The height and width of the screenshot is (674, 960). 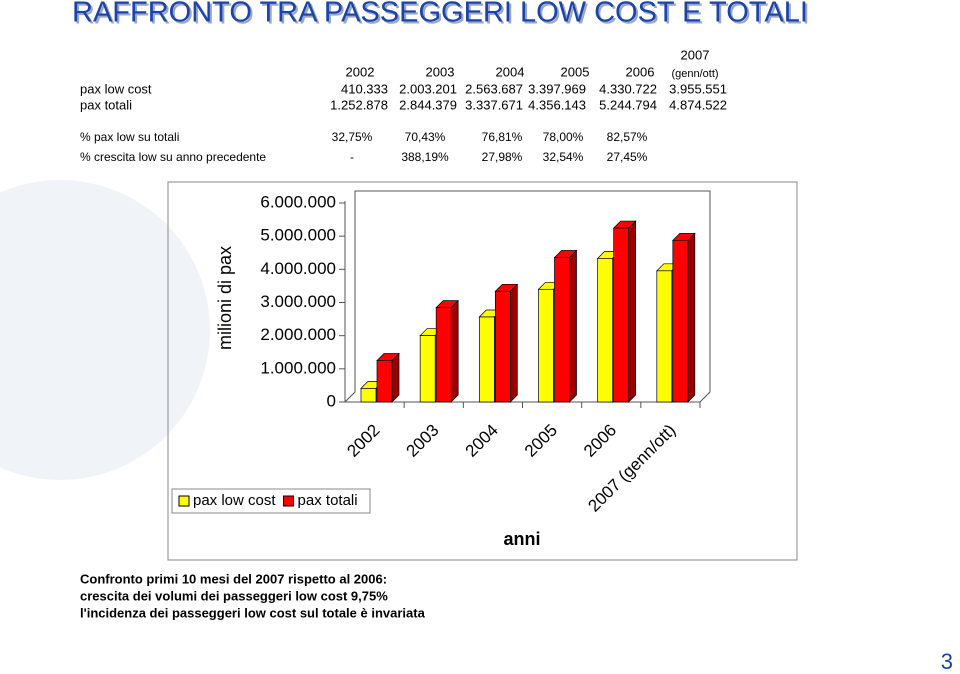 What do you see at coordinates (425, 157) in the screenshot?
I see `ratio-cell: 388,19%` at bounding box center [425, 157].